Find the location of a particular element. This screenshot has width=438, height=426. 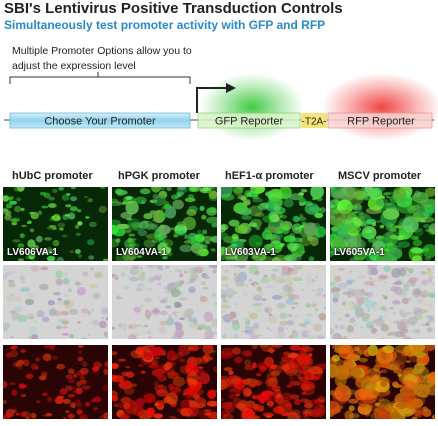

gfp-image-hubc: LV606VA-1 is located at coordinates (55, 224).